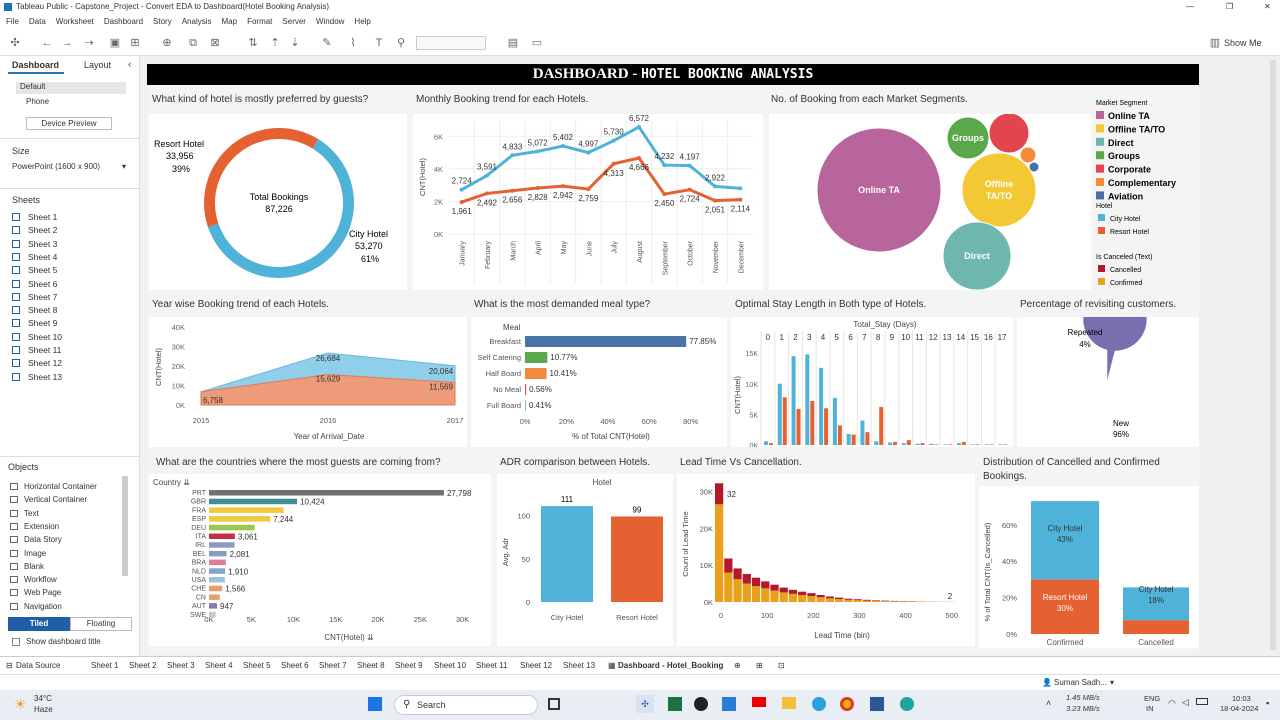  Describe the element at coordinates (537, 43) in the screenshot. I see `presentation-icon: ▭` at that location.